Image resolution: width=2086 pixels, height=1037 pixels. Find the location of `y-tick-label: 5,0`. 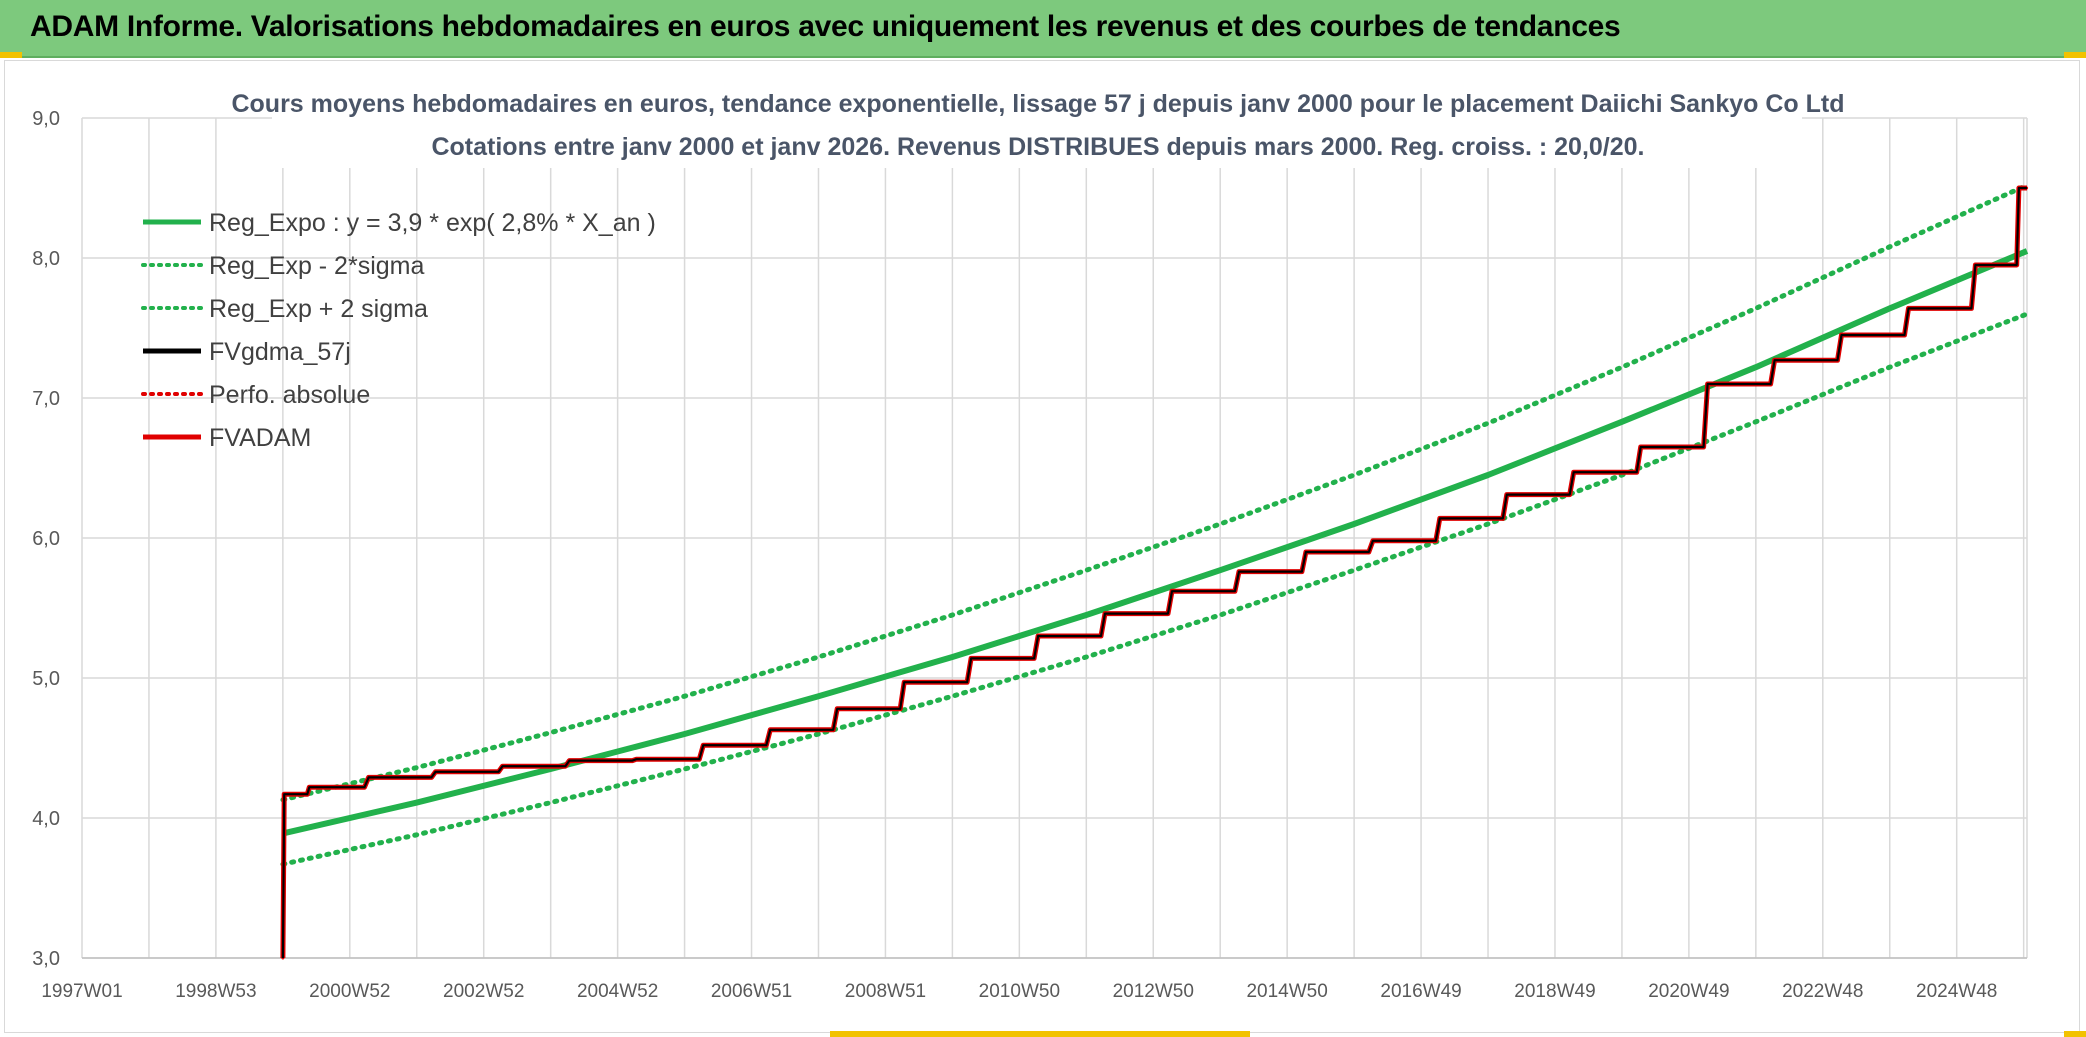

y-tick-label: 5,0 is located at coordinates (46, 679).